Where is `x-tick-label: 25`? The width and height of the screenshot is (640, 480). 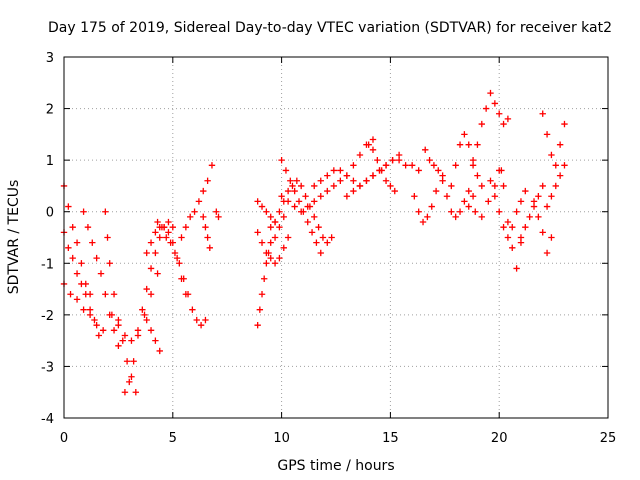
x-tick-label: 25 is located at coordinates (608, 438).